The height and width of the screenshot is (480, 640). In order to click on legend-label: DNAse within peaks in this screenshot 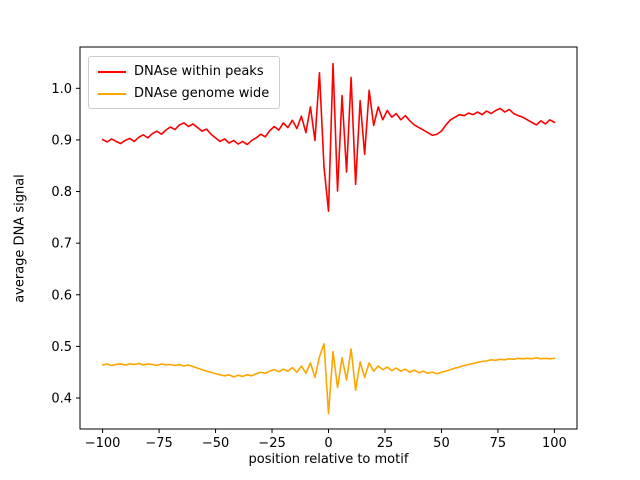, I will do `click(199, 71)`.